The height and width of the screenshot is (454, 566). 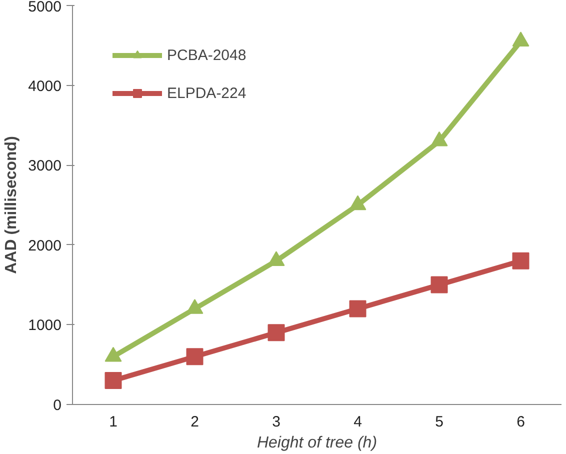 What do you see at coordinates (194, 422) in the screenshot?
I see `x-tick-label: 2` at bounding box center [194, 422].